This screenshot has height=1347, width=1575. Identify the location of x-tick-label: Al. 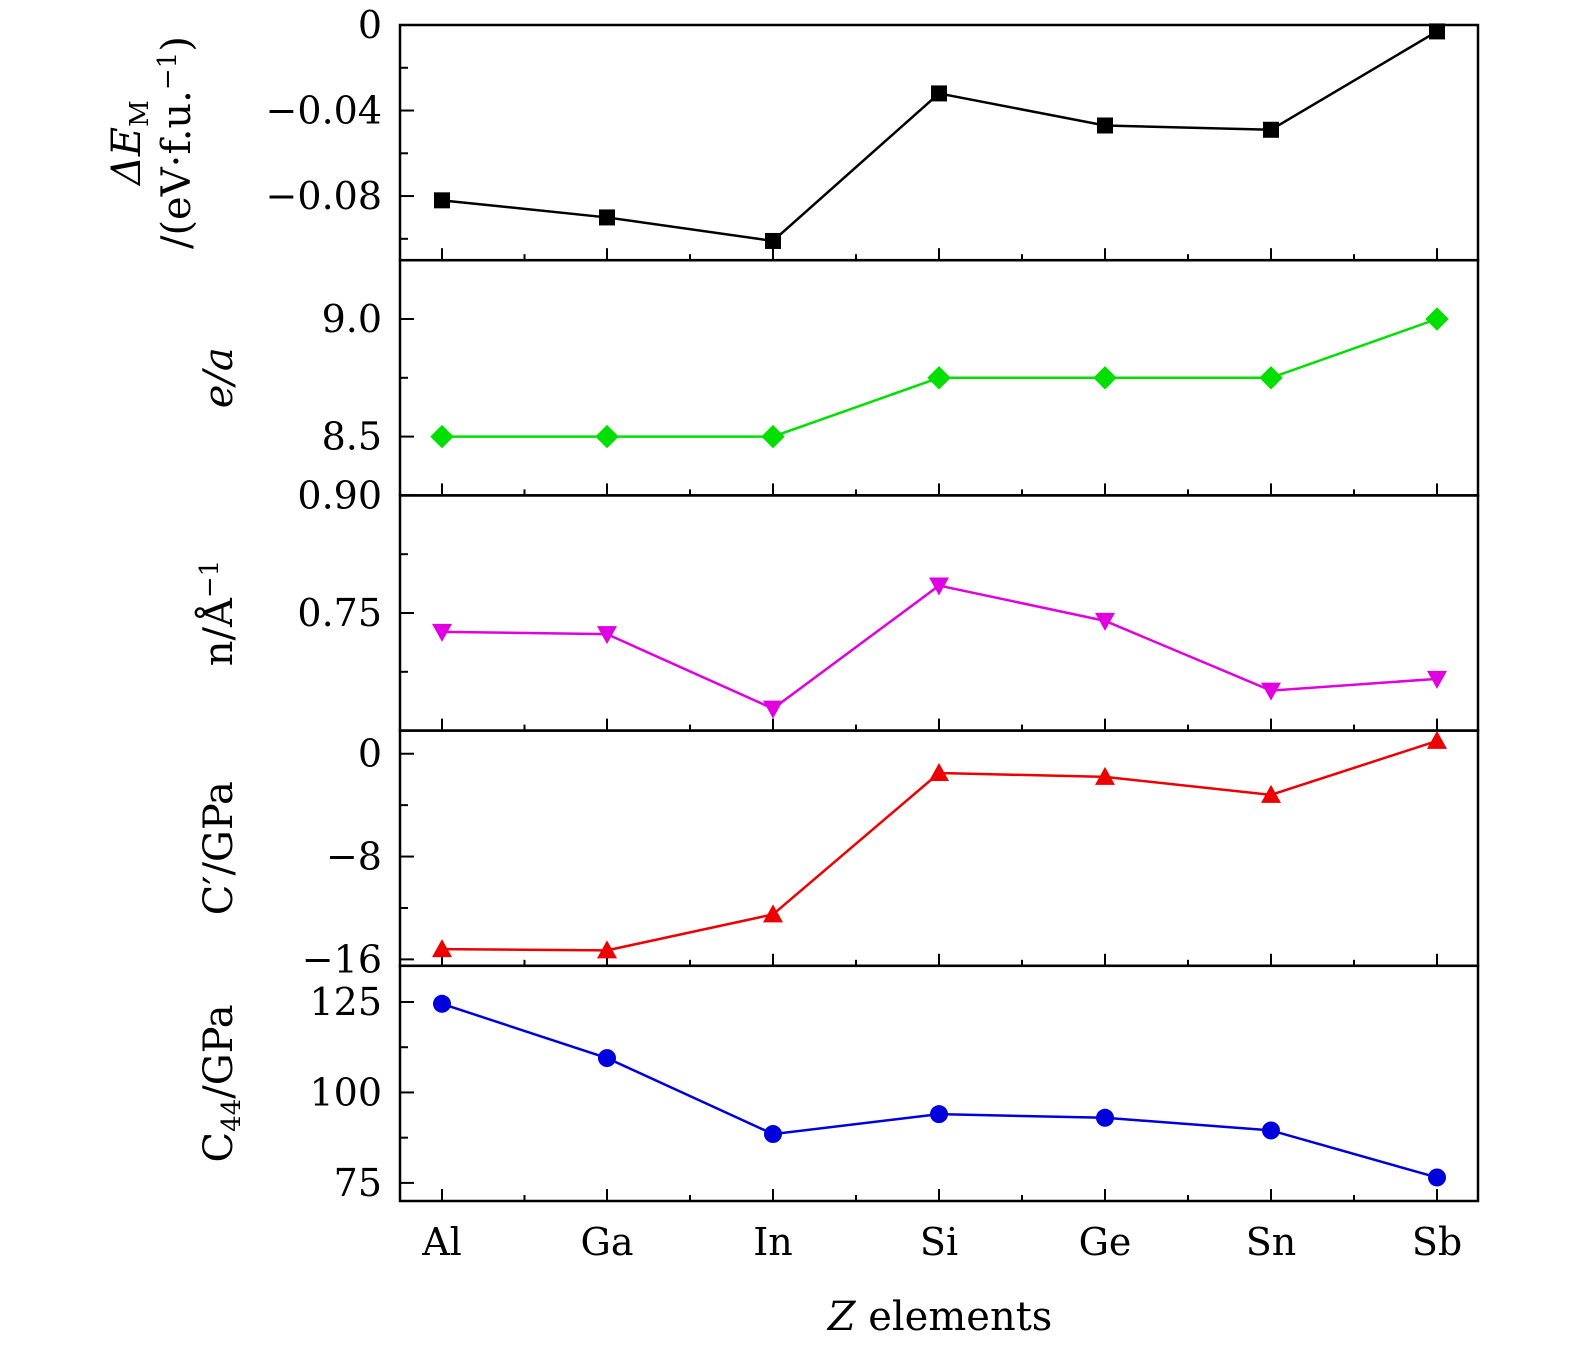
(441, 1242).